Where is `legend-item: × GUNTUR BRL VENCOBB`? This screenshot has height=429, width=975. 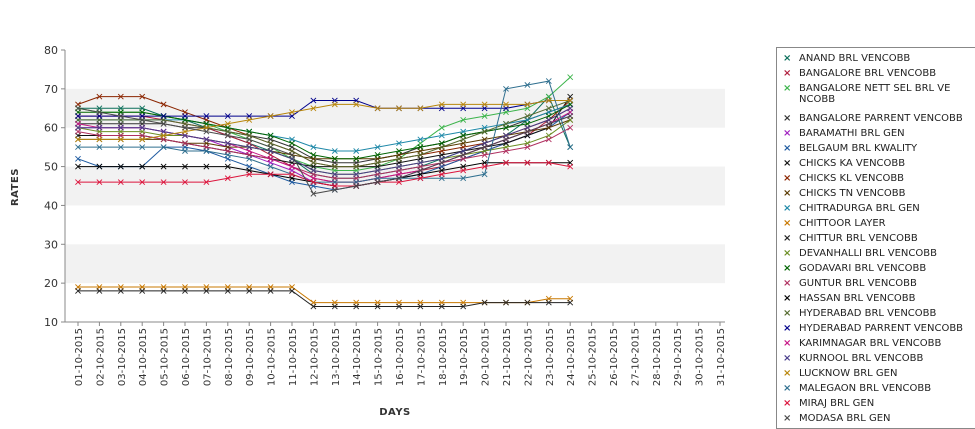
legend-item: × GUNTUR BRL VENCOBB is located at coordinates (879, 284).